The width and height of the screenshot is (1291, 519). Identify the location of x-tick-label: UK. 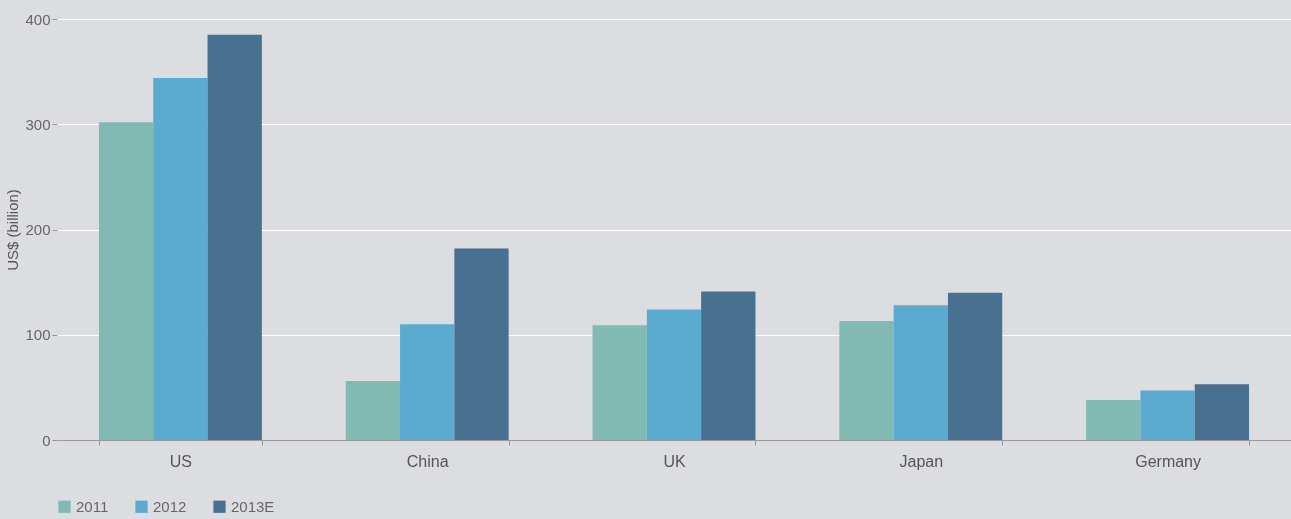
(674, 461).